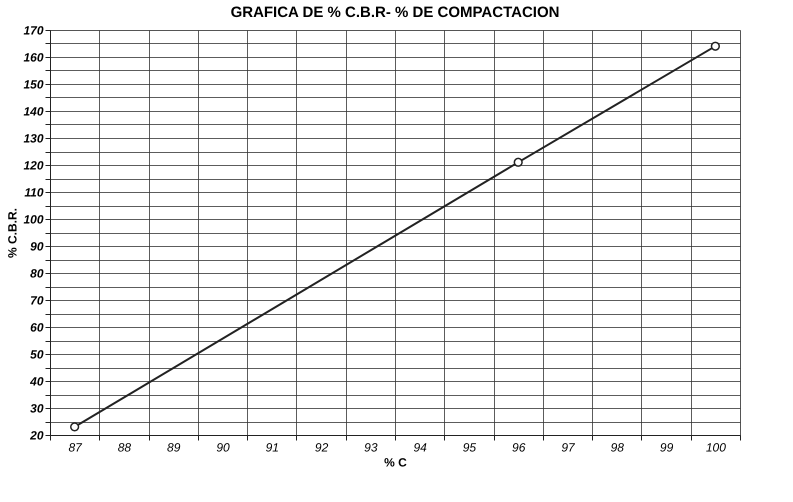 The height and width of the screenshot is (502, 793). Describe the element at coordinates (33, 85) in the screenshot. I see `y-tick-label: 150` at that location.